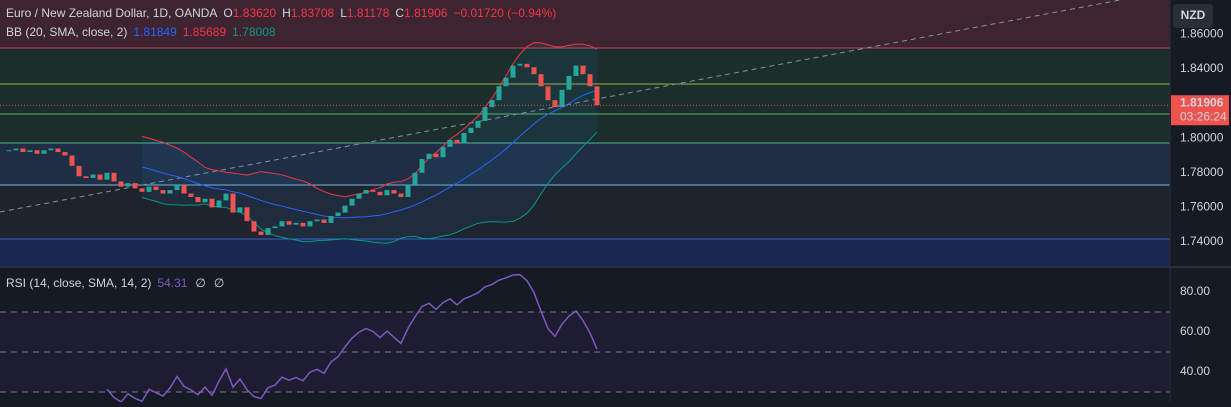  What do you see at coordinates (1202, 102) in the screenshot?
I see `price-value: 1.81906` at bounding box center [1202, 102].